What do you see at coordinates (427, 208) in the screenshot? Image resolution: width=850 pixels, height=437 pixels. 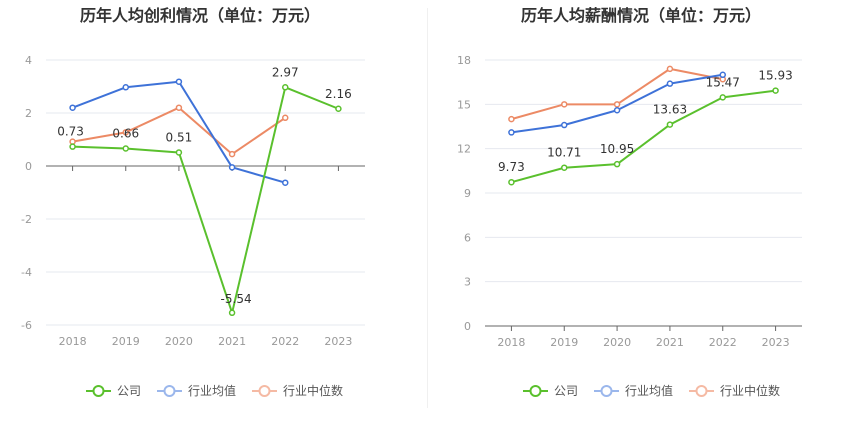 I see `chart-divider` at bounding box center [427, 208].